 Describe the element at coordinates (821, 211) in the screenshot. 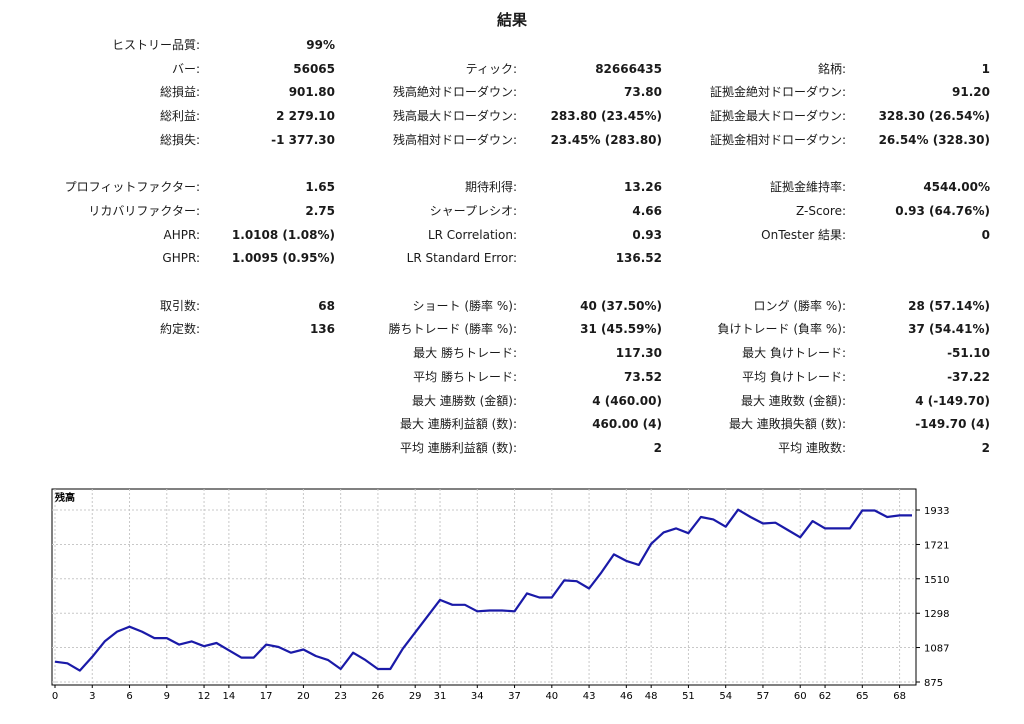

I see `stat-label: Z-Score:` at that location.